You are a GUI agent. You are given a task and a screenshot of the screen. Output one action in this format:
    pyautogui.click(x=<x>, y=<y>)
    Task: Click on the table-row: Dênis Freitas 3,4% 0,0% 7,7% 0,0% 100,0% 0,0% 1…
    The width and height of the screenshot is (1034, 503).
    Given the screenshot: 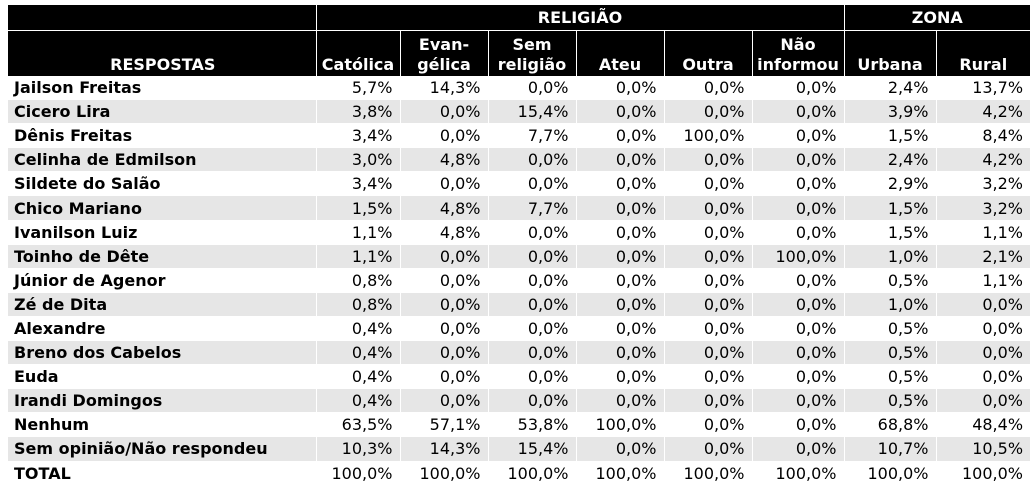 What is the action you would take?
    pyautogui.click(x=519, y=136)
    